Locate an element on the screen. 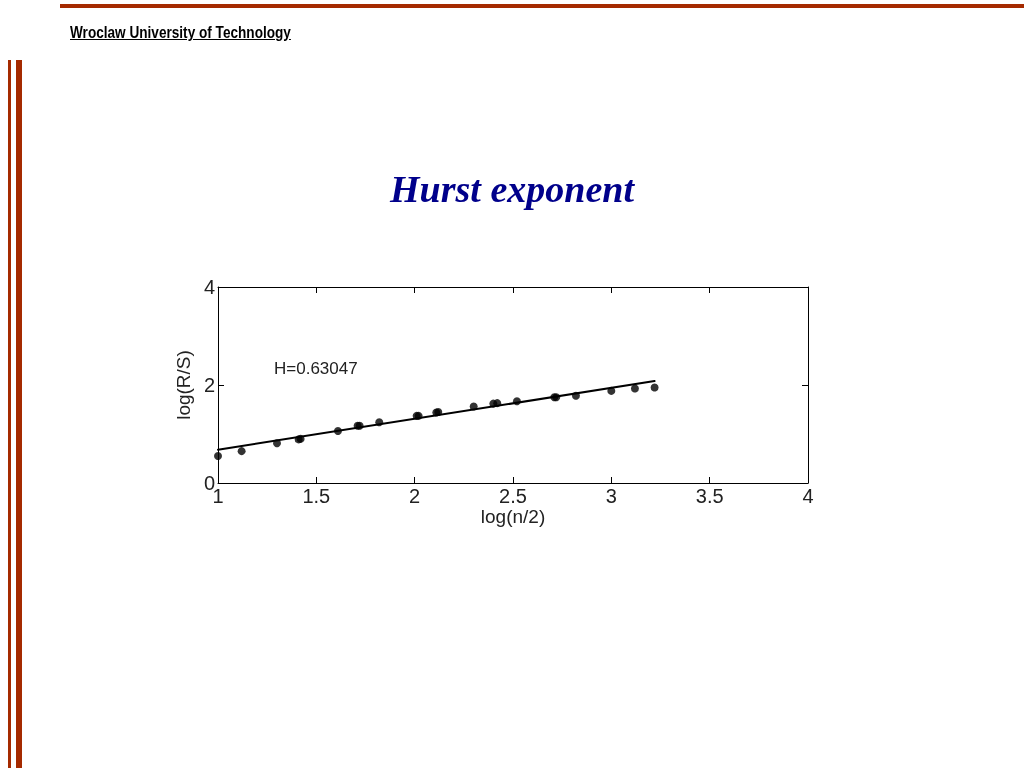  x-tick-label: 2 is located at coordinates (415, 496).